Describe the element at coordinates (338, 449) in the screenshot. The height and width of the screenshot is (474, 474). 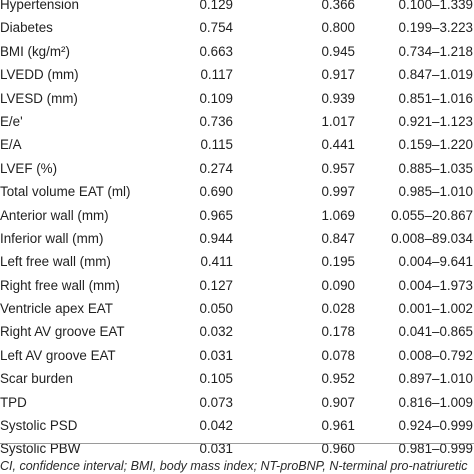
I see `odds-ratio-cell: 0.960` at that location.